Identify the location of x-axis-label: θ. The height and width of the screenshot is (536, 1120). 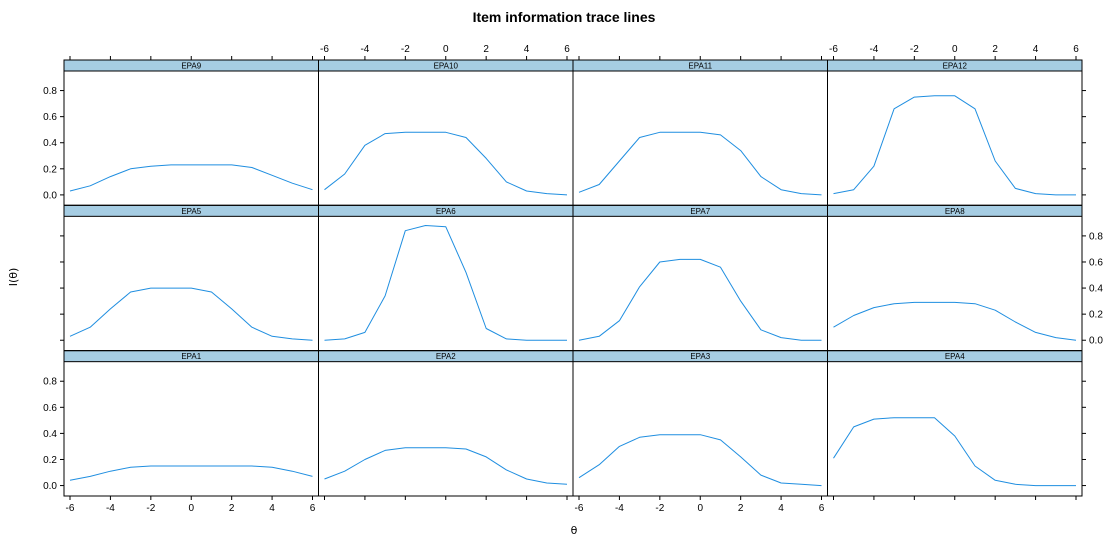
(574, 530).